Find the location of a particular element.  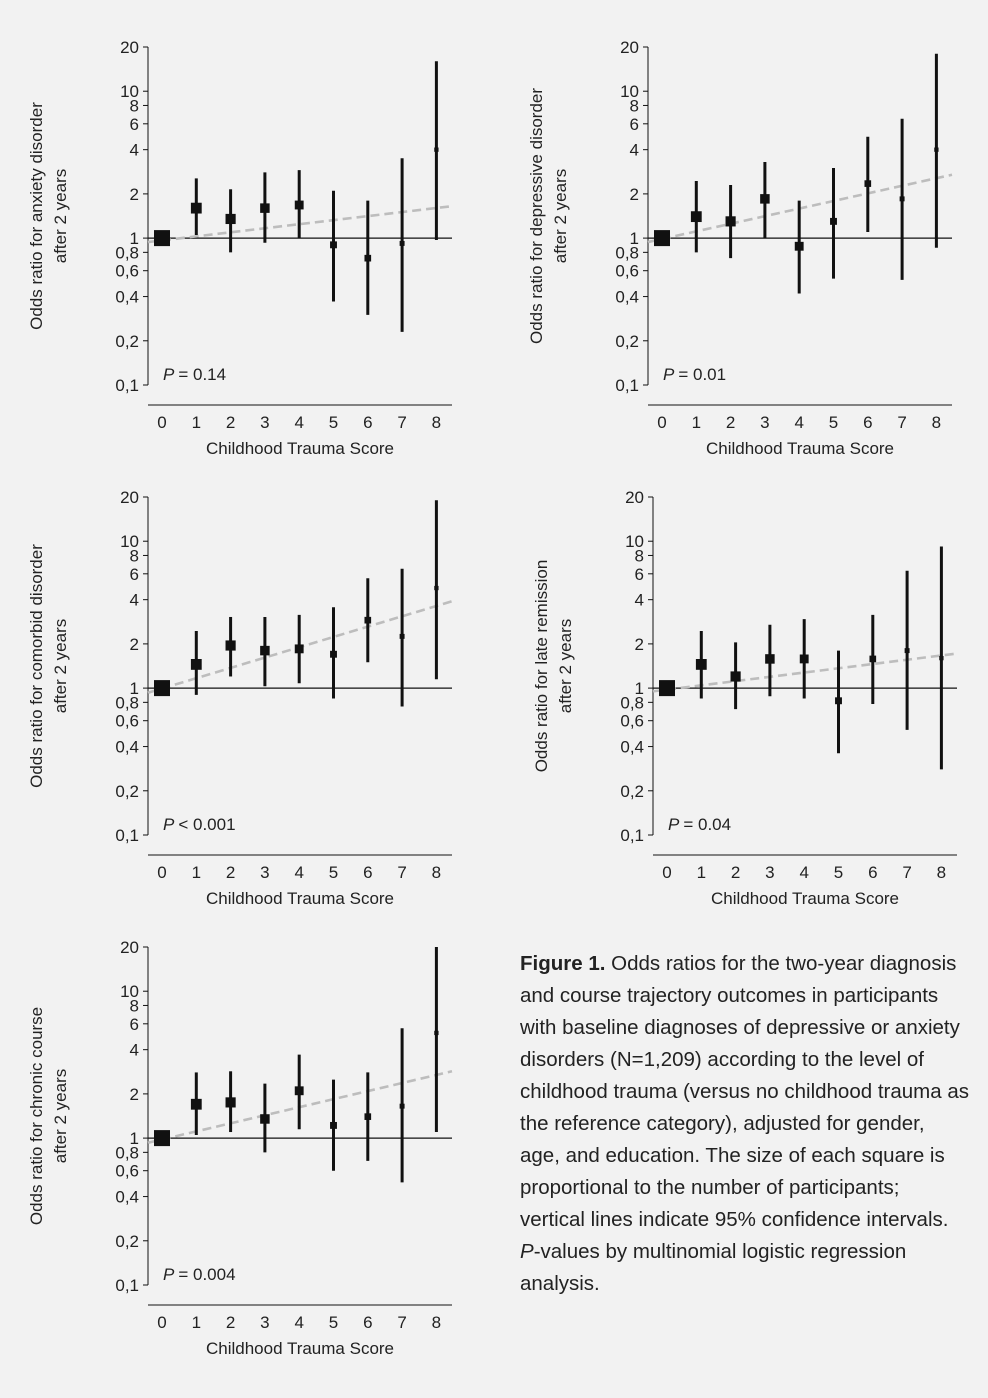

caption-p-letter: P is located at coordinates (527, 1251).